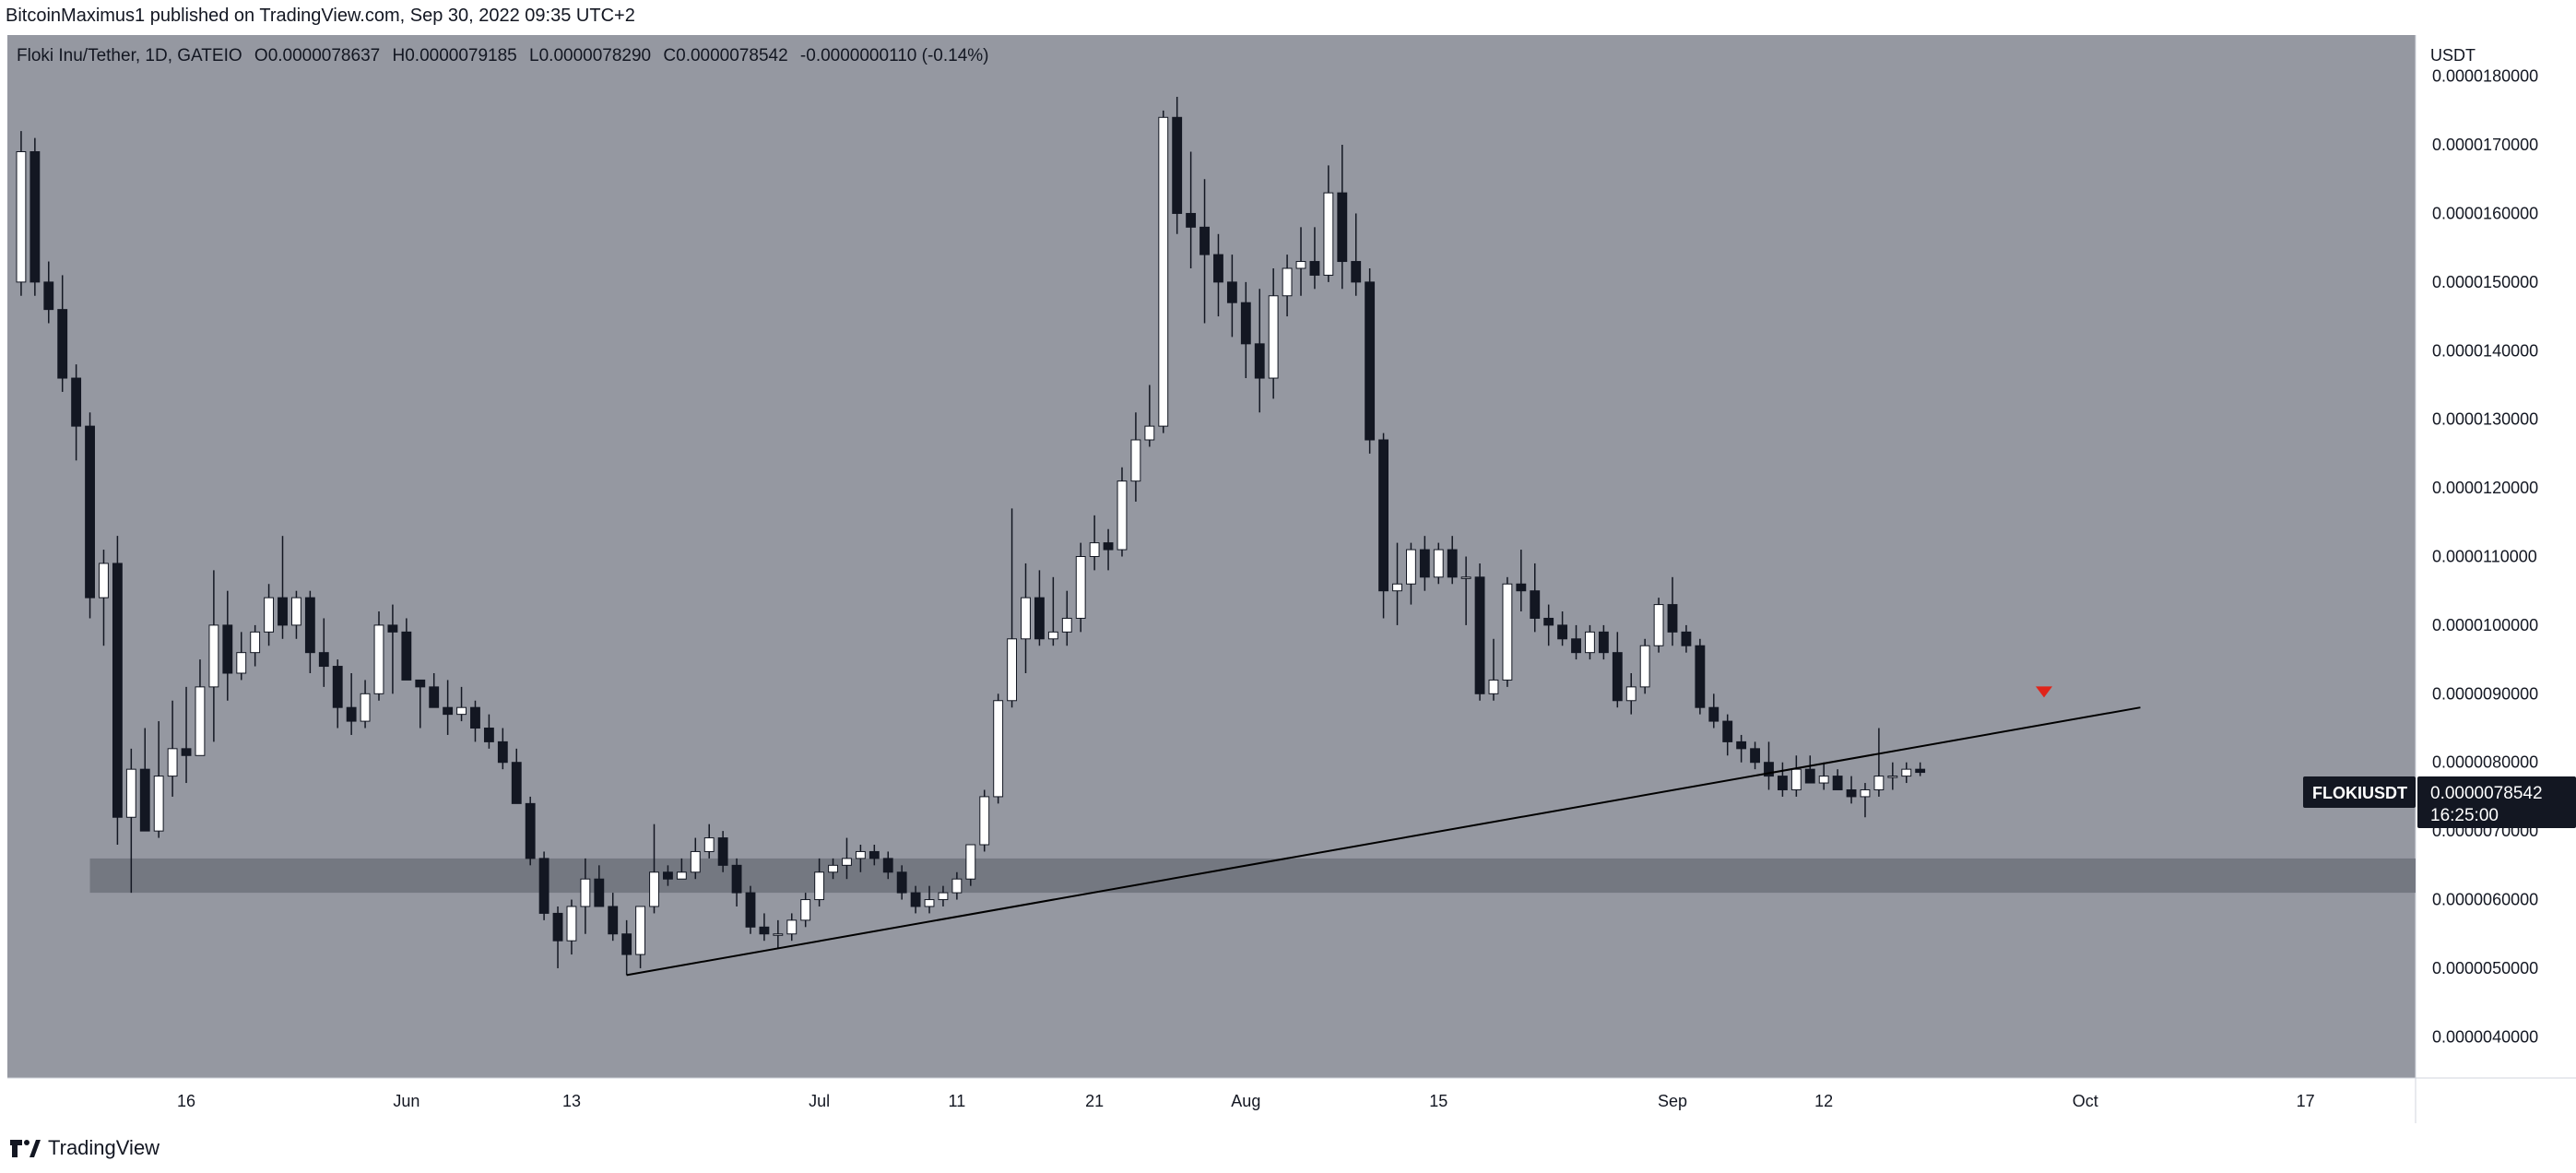 This screenshot has width=2576, height=1173. What do you see at coordinates (1211, 1100) in the screenshot?
I see `time-axis` at bounding box center [1211, 1100].